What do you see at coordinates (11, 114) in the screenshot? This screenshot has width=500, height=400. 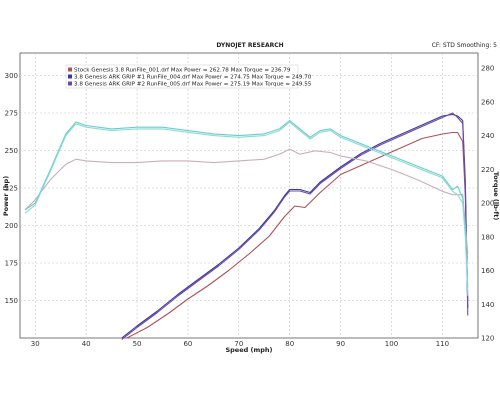 I see `left-tick-label: 275` at bounding box center [11, 114].